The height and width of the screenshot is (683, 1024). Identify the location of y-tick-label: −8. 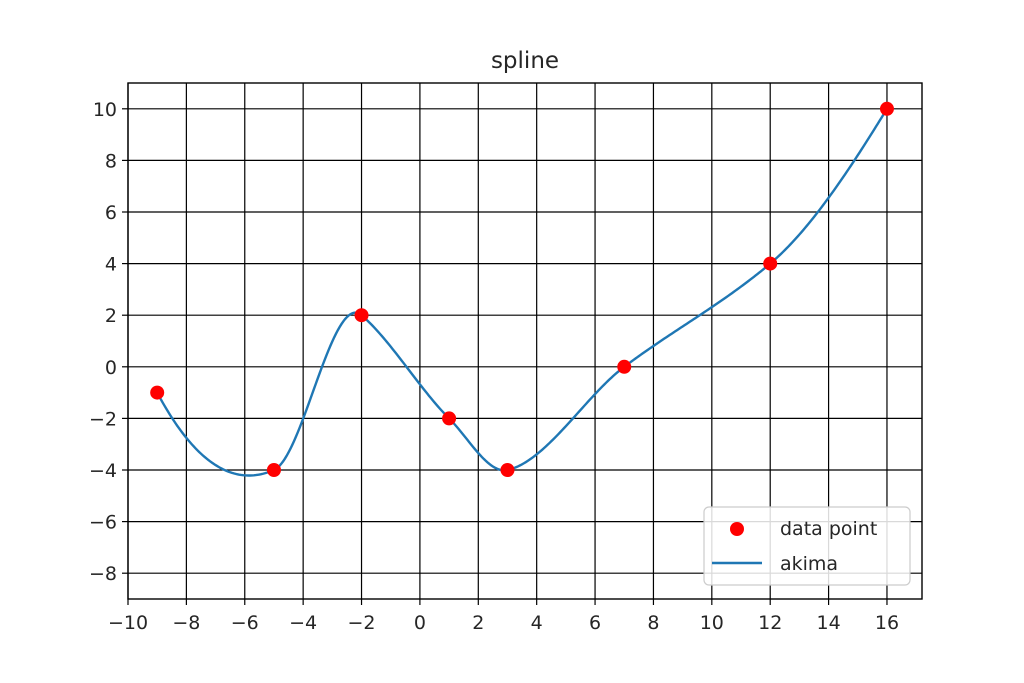
(103, 574).